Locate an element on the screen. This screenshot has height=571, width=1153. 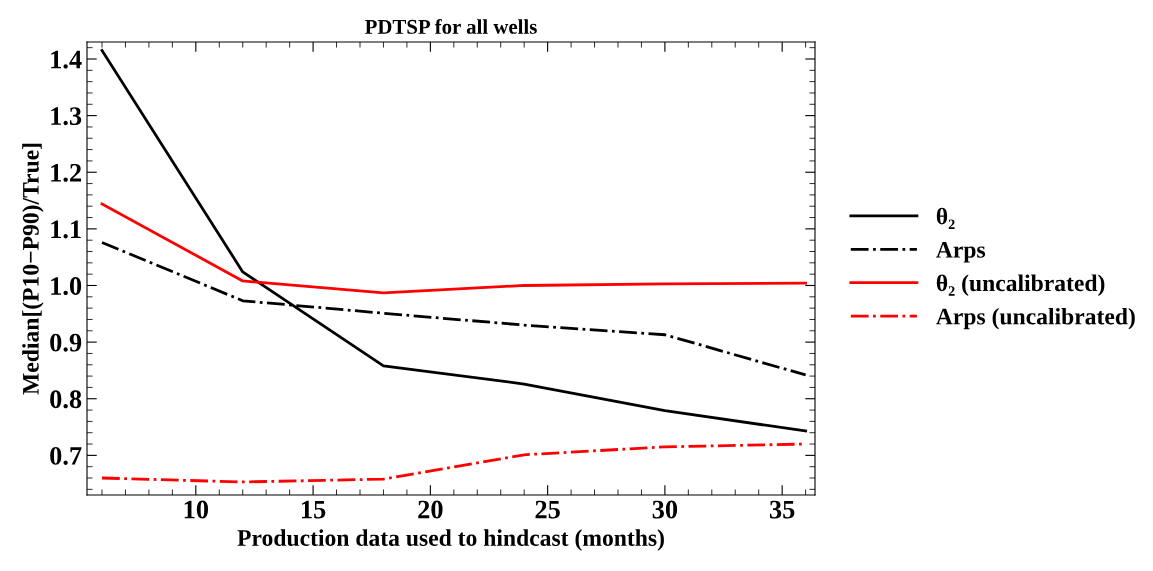
y-tick-label: 1.2 is located at coordinates (66, 172).